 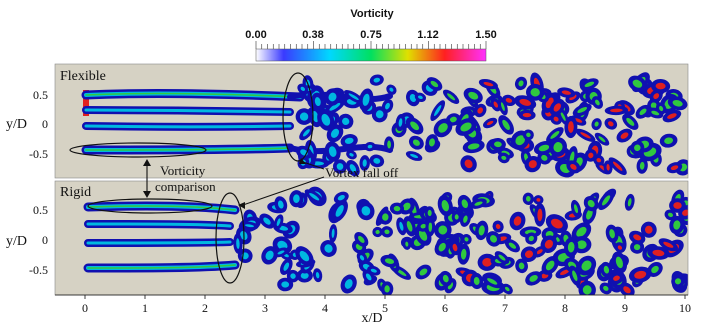 What do you see at coordinates (283, 191) in the screenshot?
I see `falloff-arrow-bottom` at bounding box center [283, 191].